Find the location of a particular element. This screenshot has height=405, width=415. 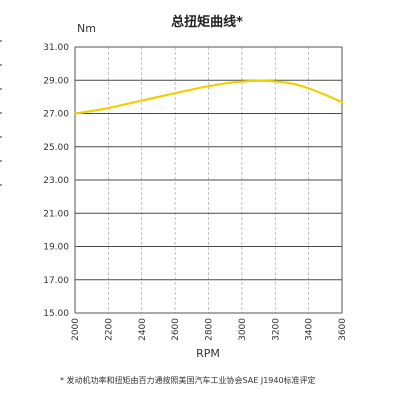

y-tick-label: 23.00 is located at coordinates (56, 181).